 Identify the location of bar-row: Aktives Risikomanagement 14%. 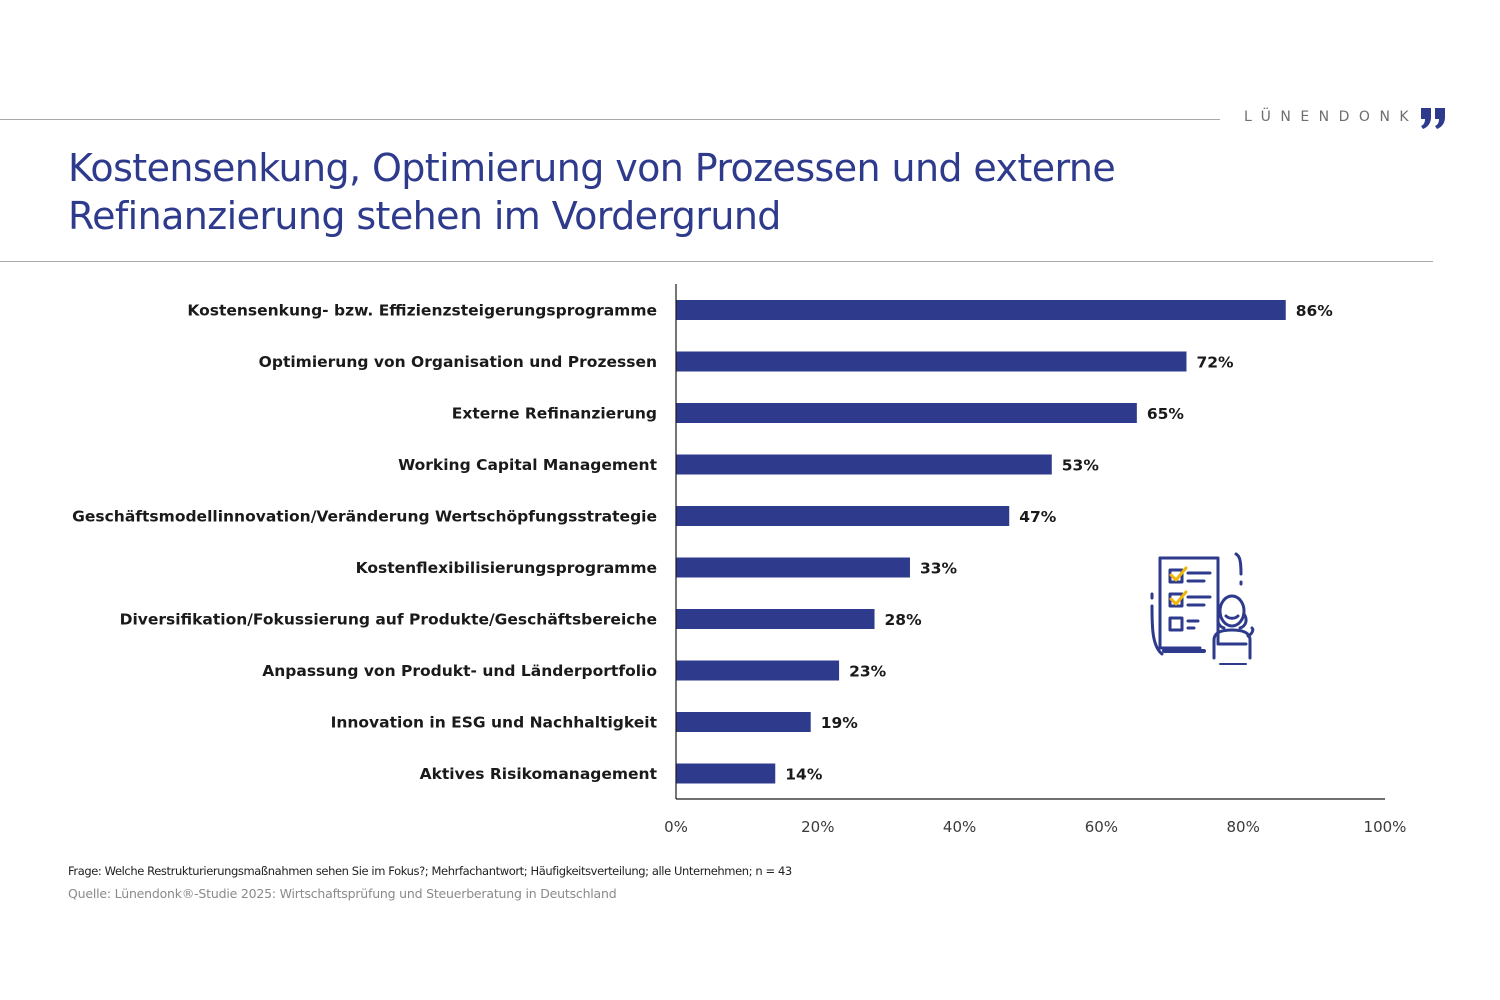
(621, 773).